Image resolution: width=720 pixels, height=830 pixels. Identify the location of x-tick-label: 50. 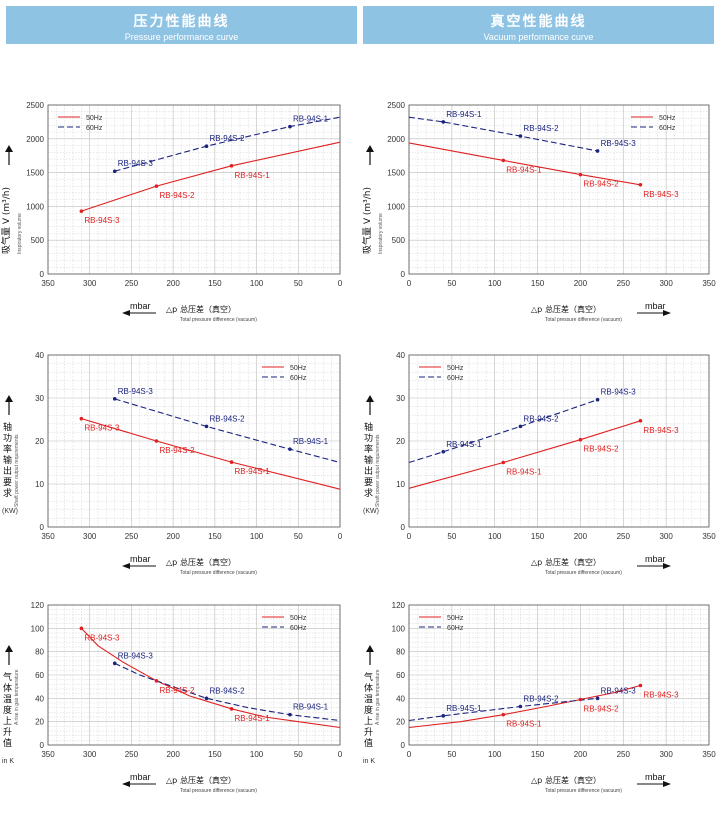
(298, 283).